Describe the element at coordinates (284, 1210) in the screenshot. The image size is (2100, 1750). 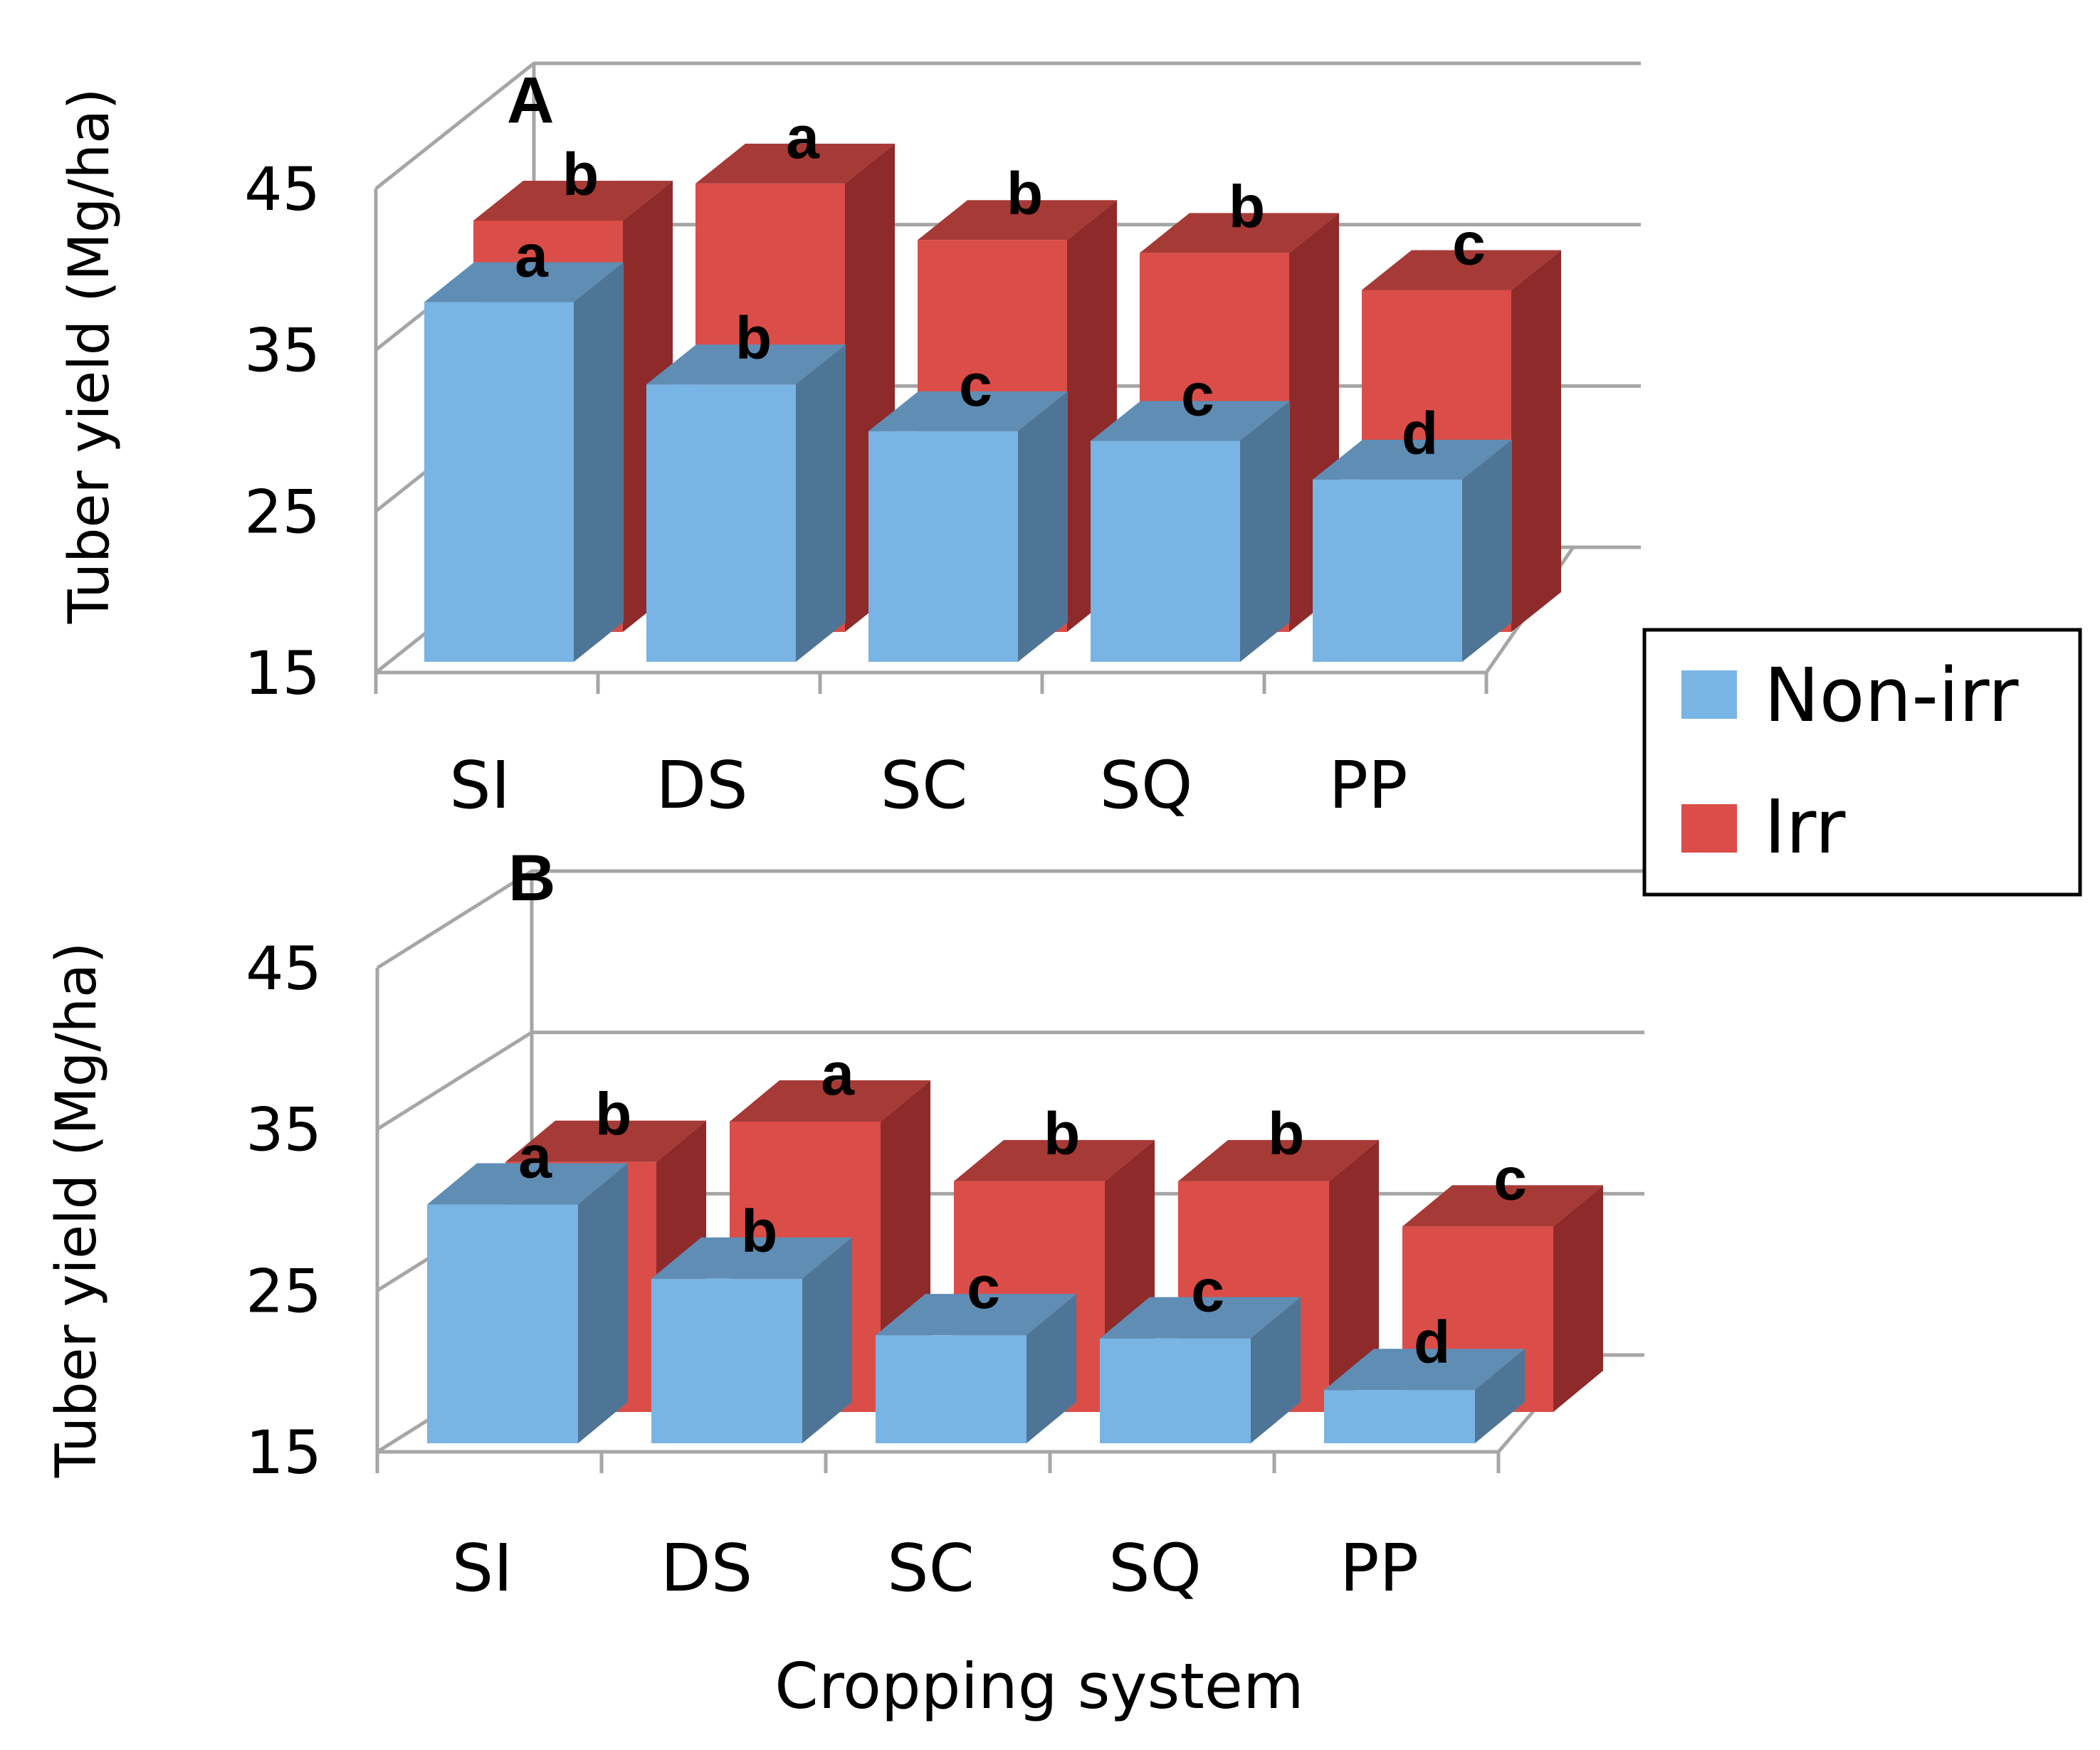
I see `panel-b-y-tick-labels: 15 25 35 45` at that location.